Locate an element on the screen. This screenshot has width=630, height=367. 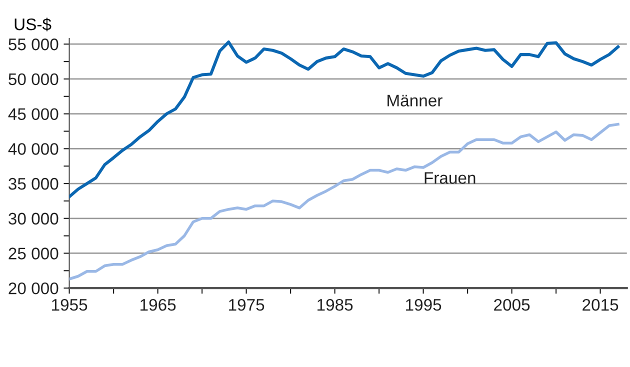
x-tick-label: 1975 is located at coordinates (246, 304).